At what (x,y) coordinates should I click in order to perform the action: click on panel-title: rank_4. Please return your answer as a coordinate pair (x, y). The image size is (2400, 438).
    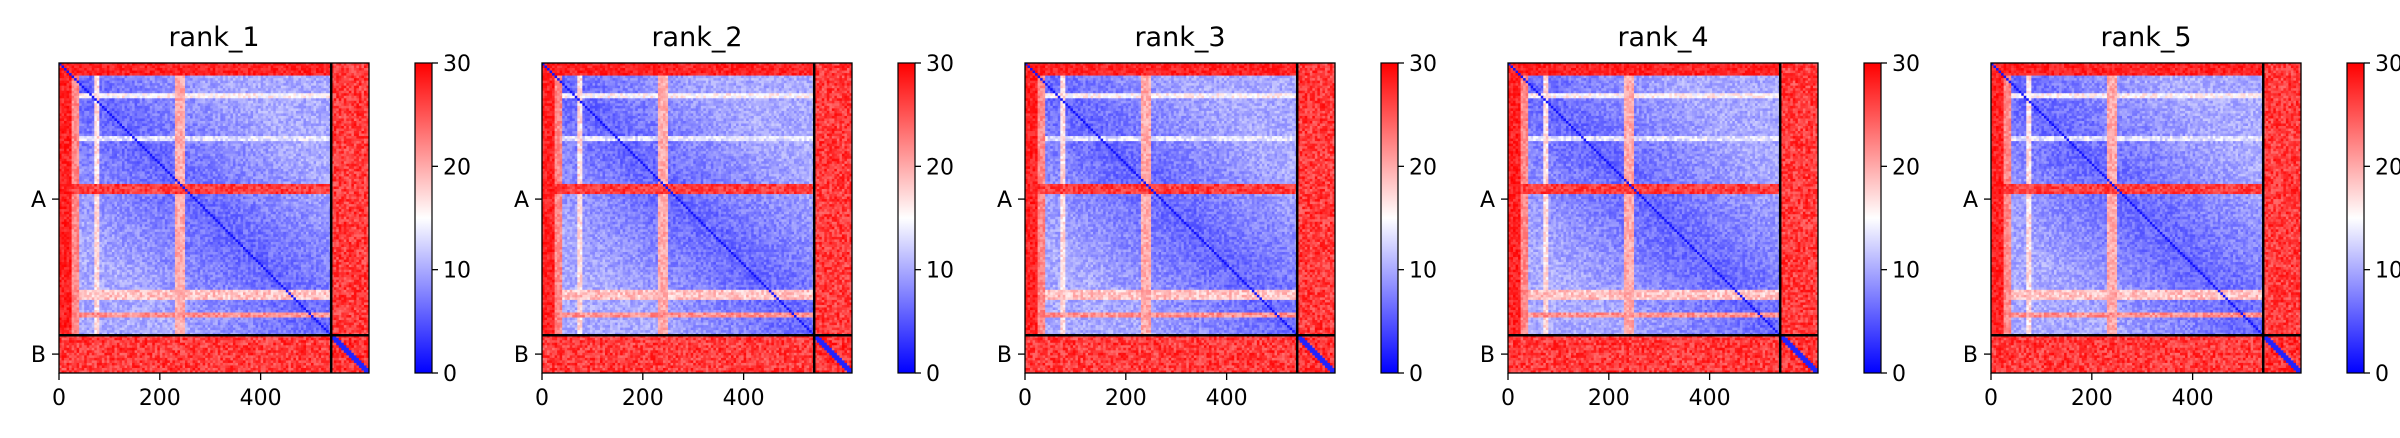
    Looking at the image, I should click on (1662, 37).